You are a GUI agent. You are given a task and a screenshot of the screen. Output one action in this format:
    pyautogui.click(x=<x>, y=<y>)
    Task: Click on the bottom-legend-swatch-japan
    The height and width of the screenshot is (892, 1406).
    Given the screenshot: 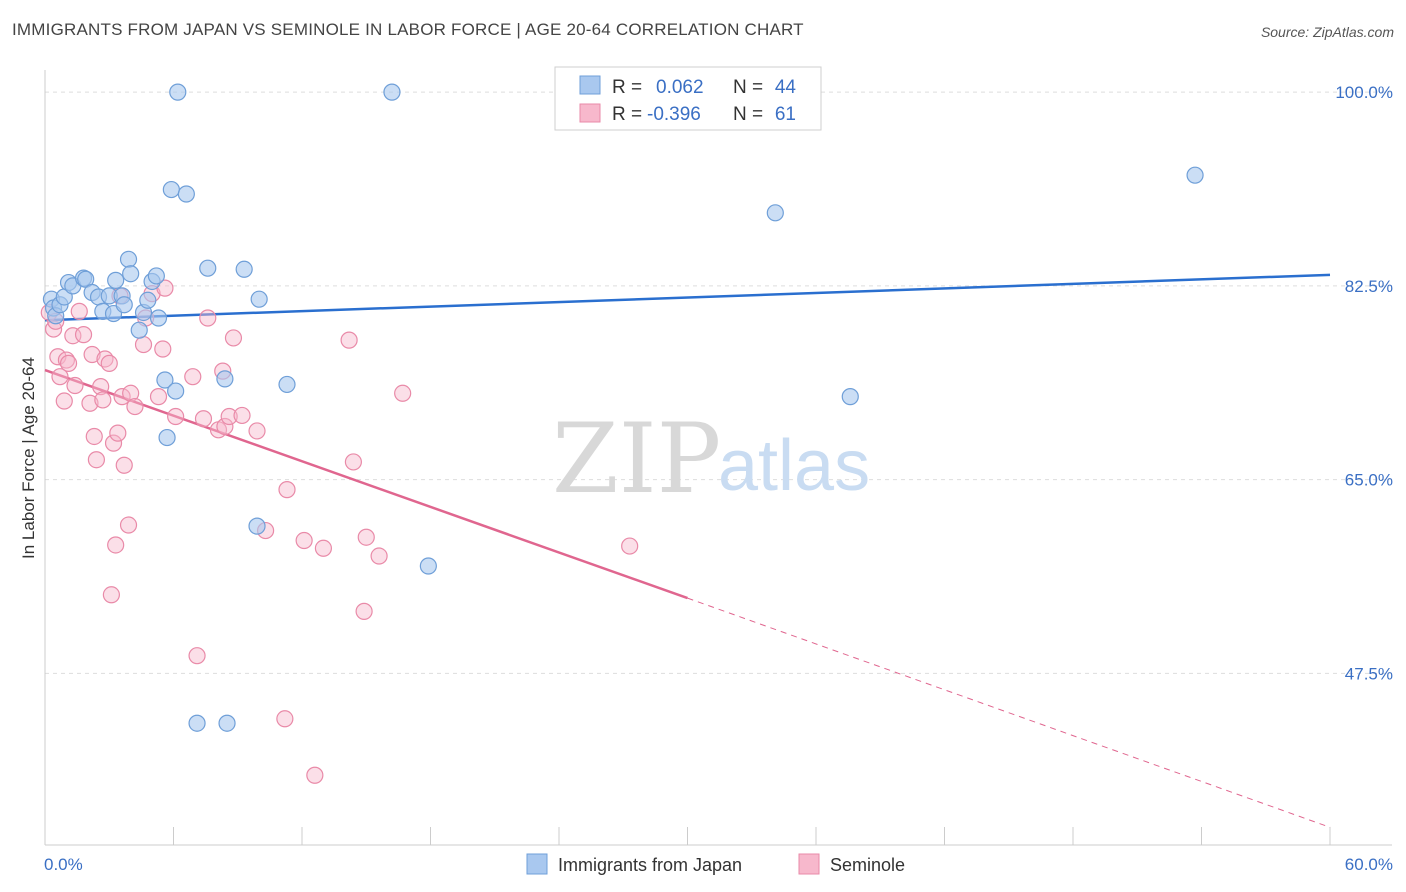 What is the action you would take?
    pyautogui.click(x=537, y=864)
    